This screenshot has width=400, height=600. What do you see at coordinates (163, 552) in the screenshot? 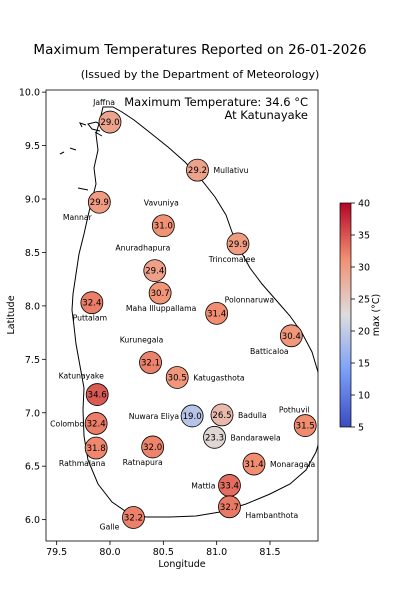
I see `x-tick-label: 80.5` at bounding box center [163, 552].